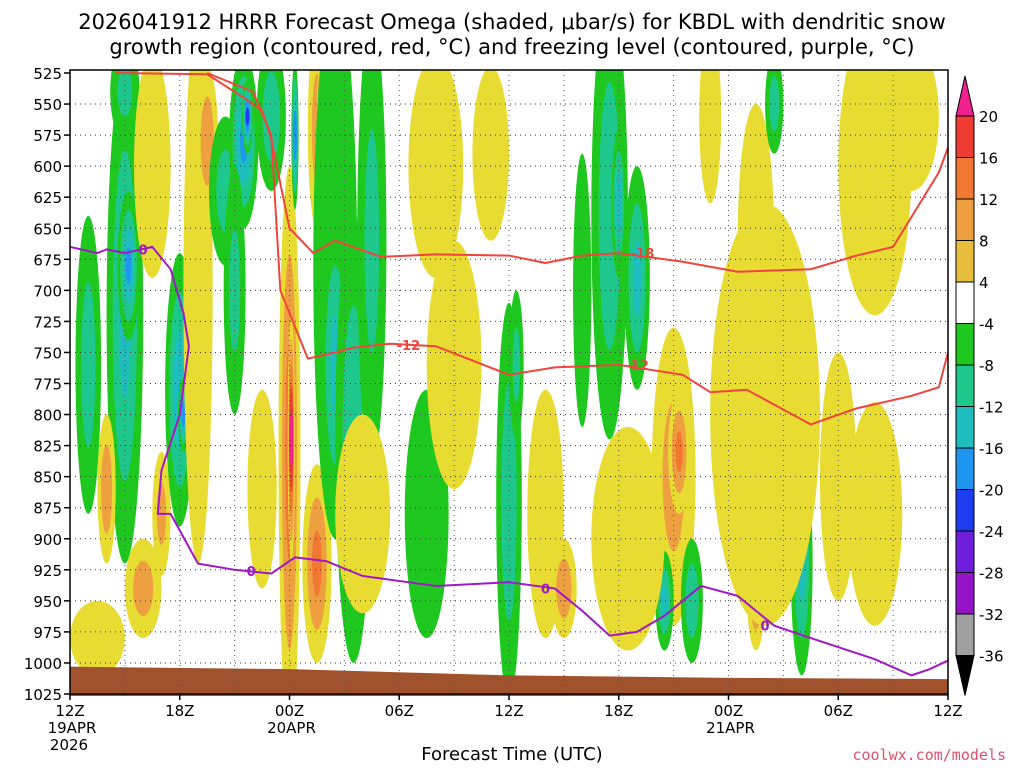 The height and width of the screenshot is (768, 1024). Describe the element at coordinates (47, 385) in the screenshot. I see `y-tick-label: 775` at that location.